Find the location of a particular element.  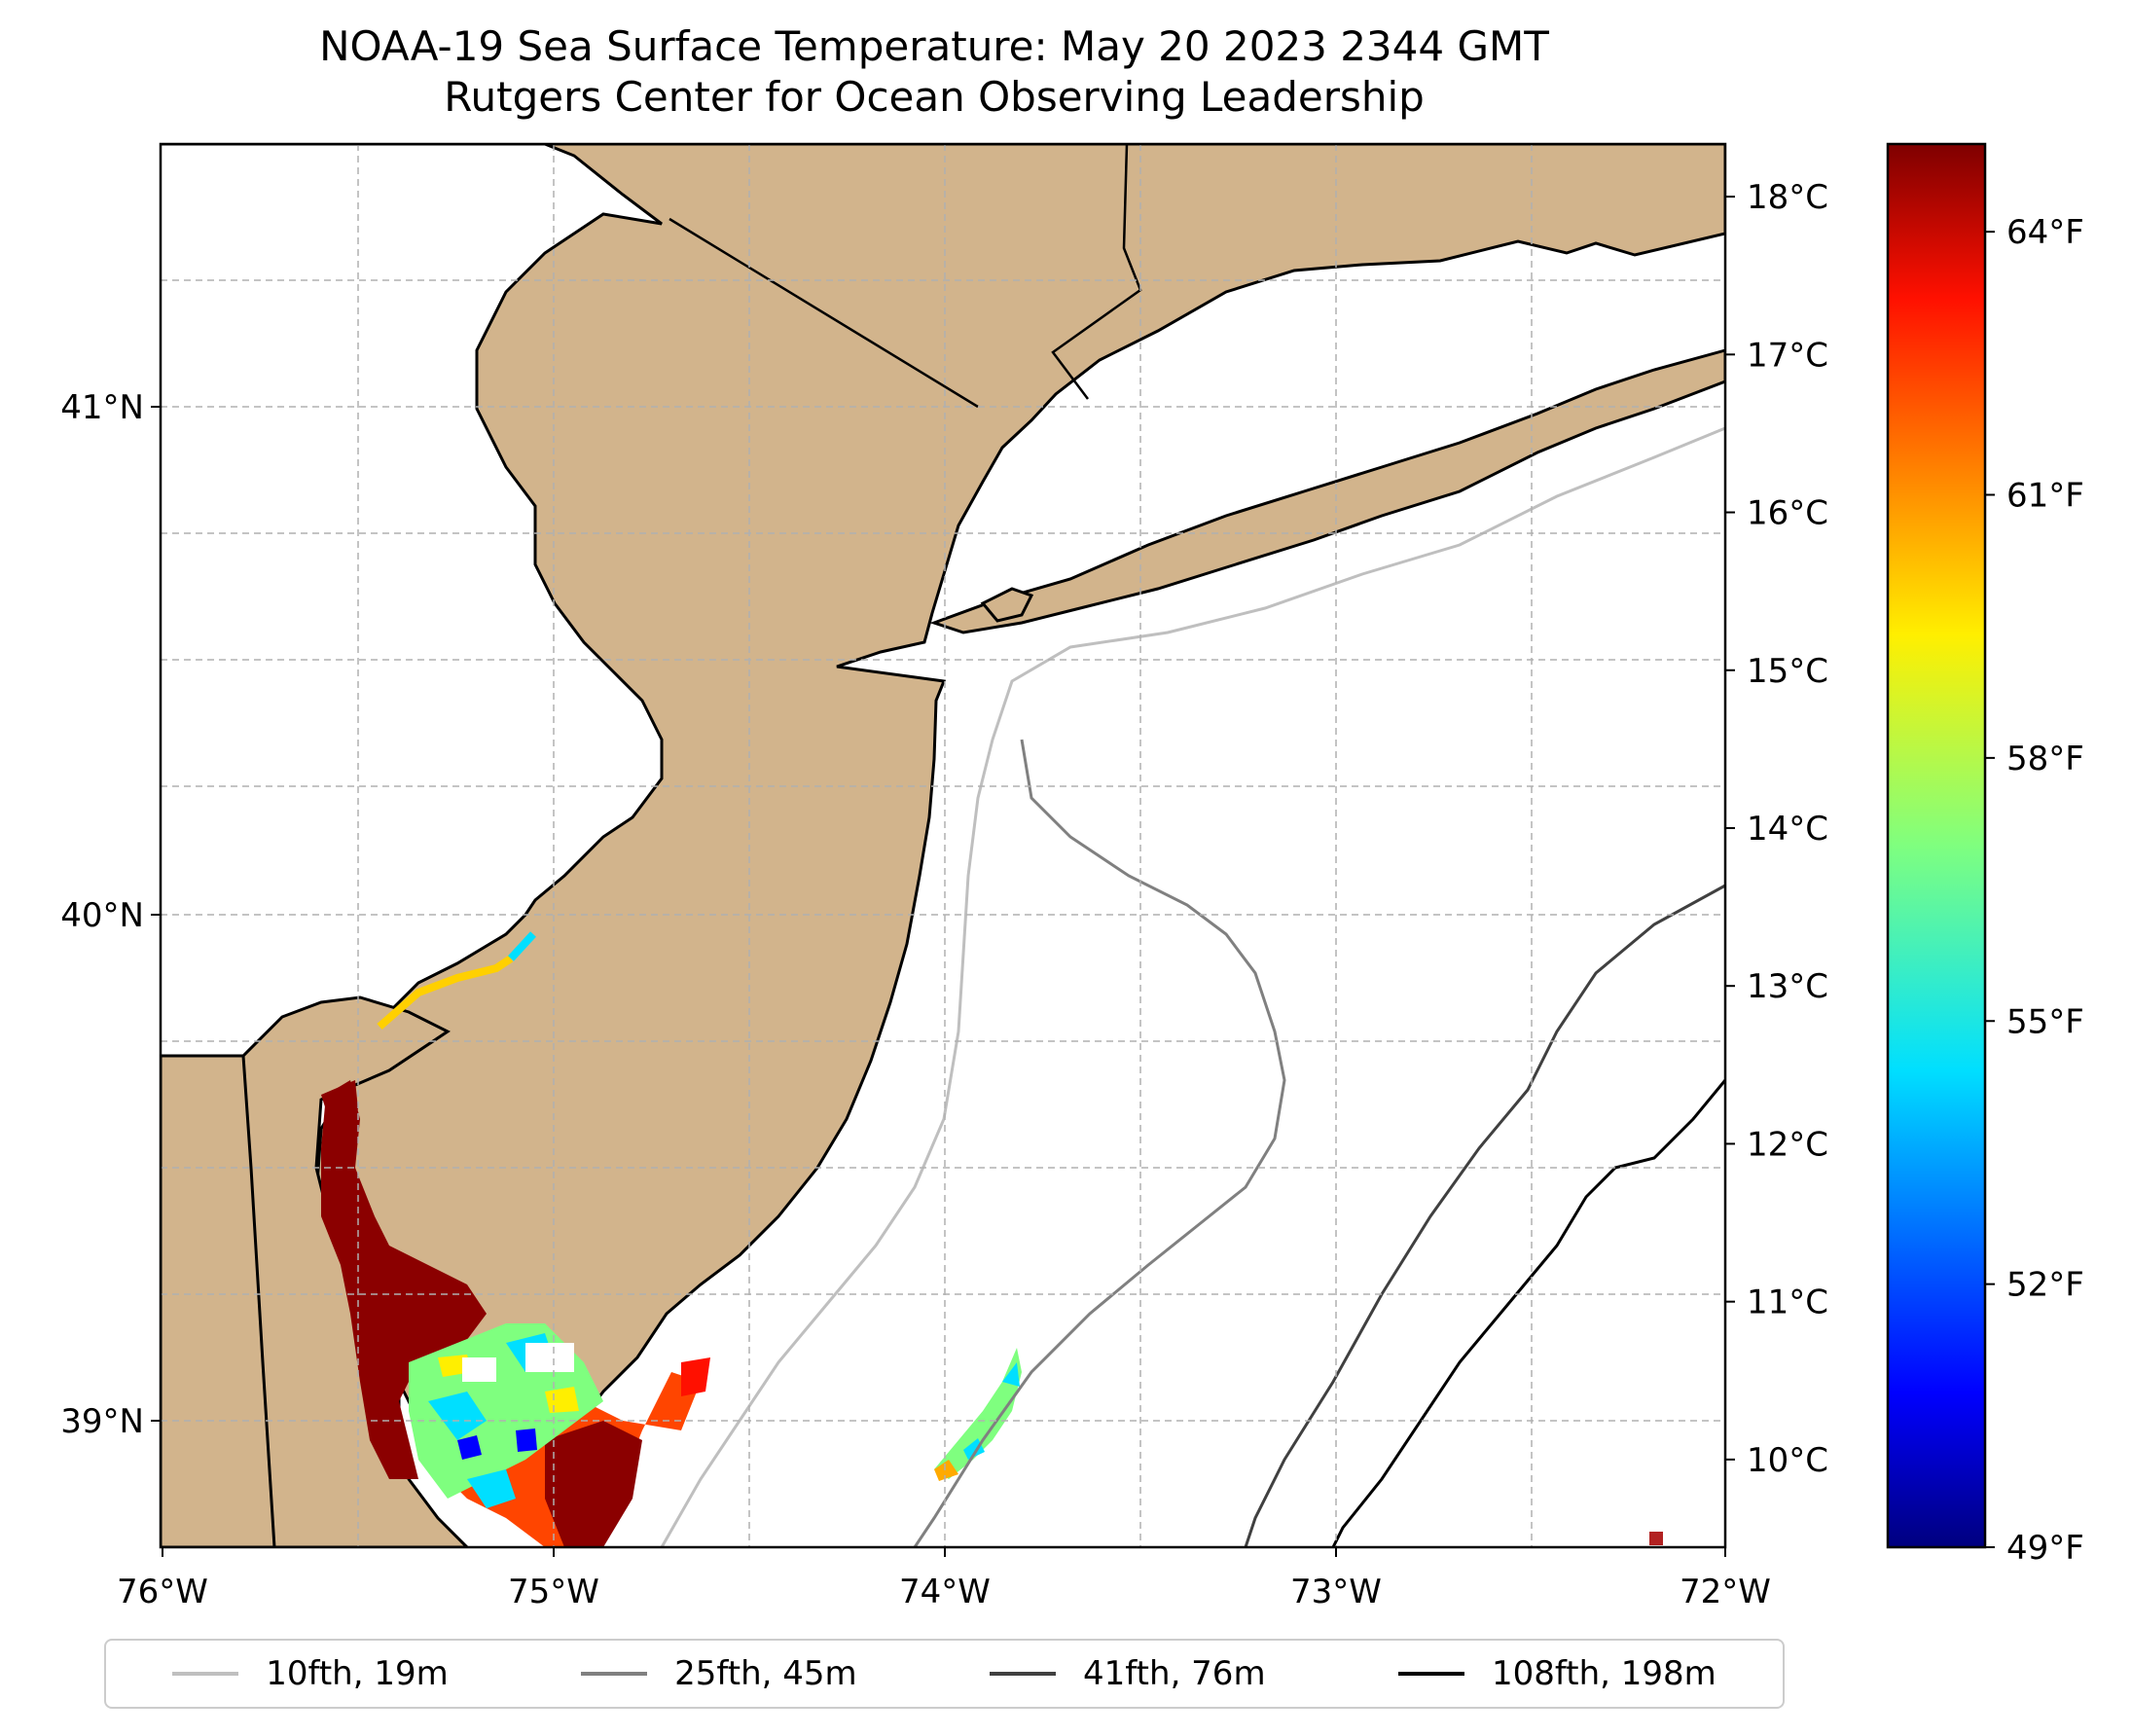

x-tick-label: 74°W is located at coordinates (945, 1592).